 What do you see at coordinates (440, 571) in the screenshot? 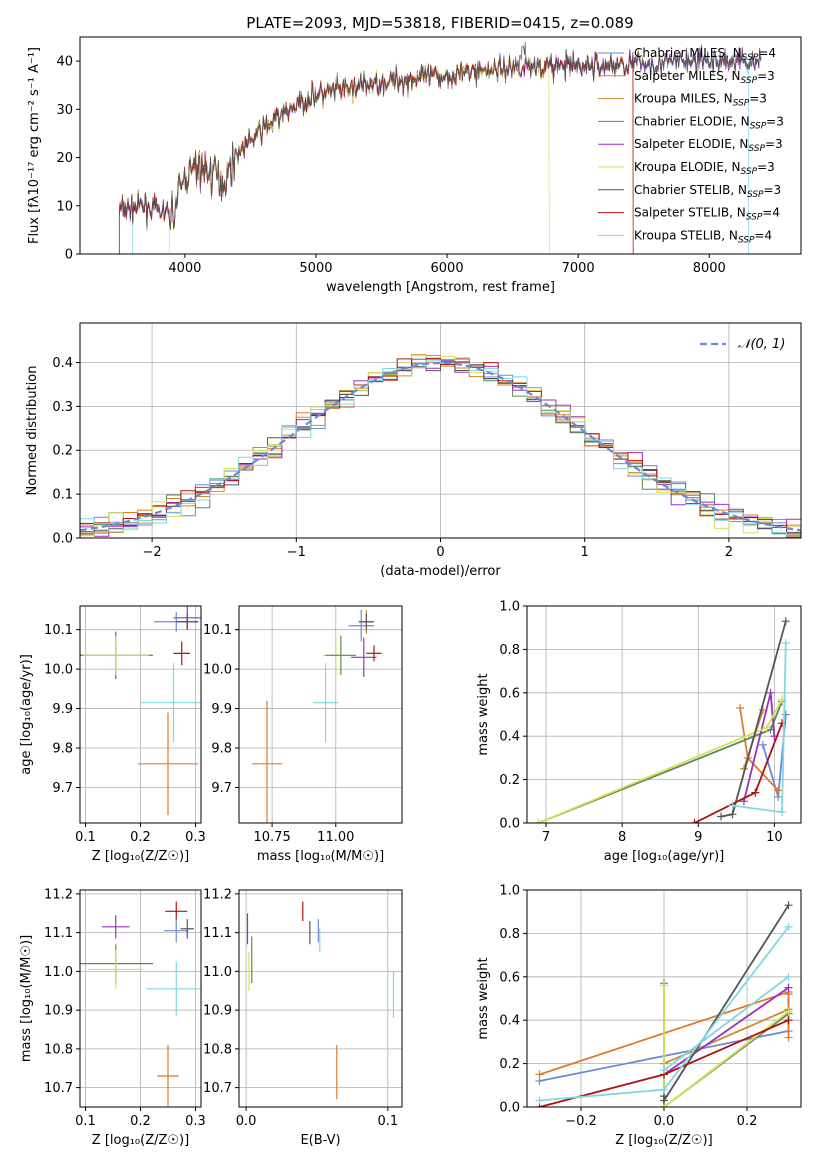
I see `x-axis-label: (data-model)/error` at bounding box center [440, 571].